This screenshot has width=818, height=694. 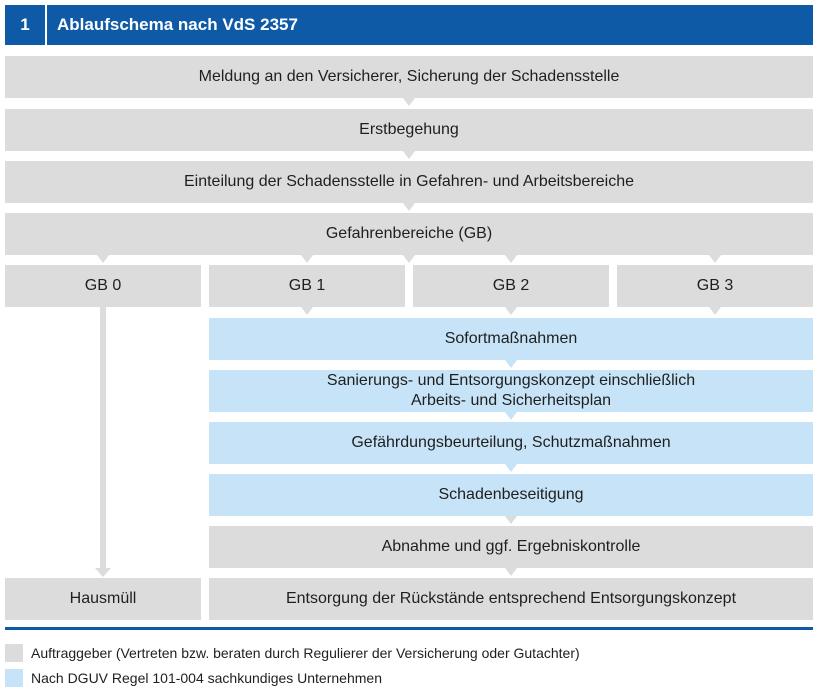 I want to click on legend-blue-swatch, so click(x=14, y=678).